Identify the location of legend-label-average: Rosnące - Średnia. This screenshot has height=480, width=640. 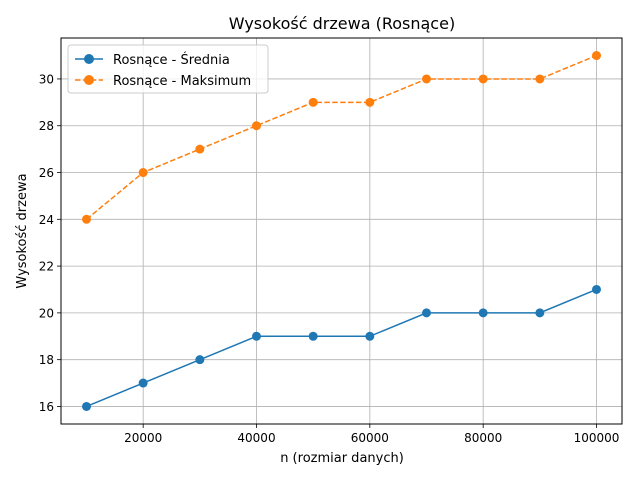
(171, 60).